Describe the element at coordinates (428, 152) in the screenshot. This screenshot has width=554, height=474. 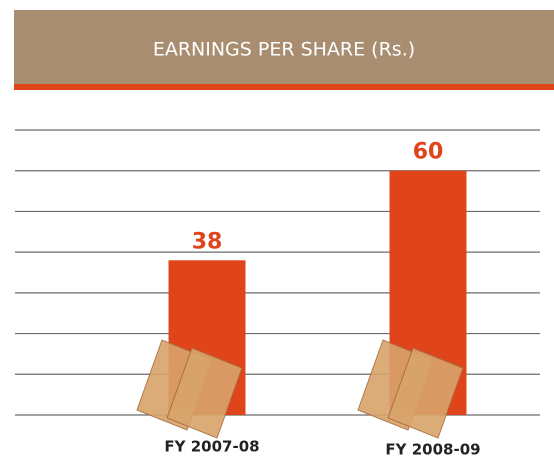
I see `value-label: 60` at that location.